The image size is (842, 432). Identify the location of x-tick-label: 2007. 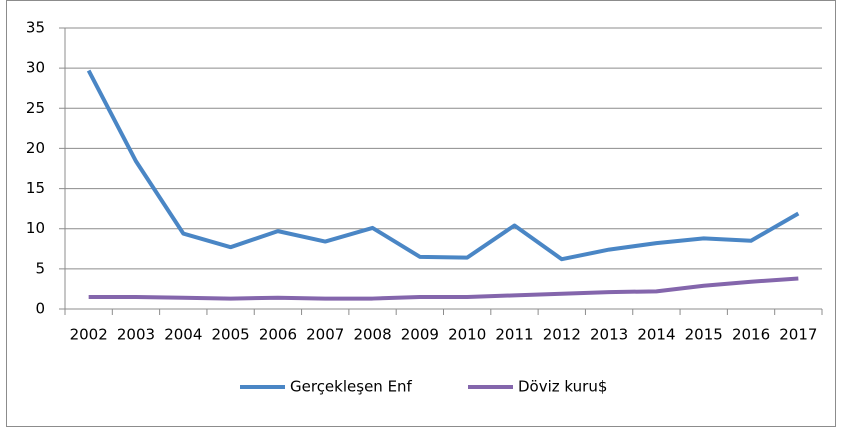
(325, 335).